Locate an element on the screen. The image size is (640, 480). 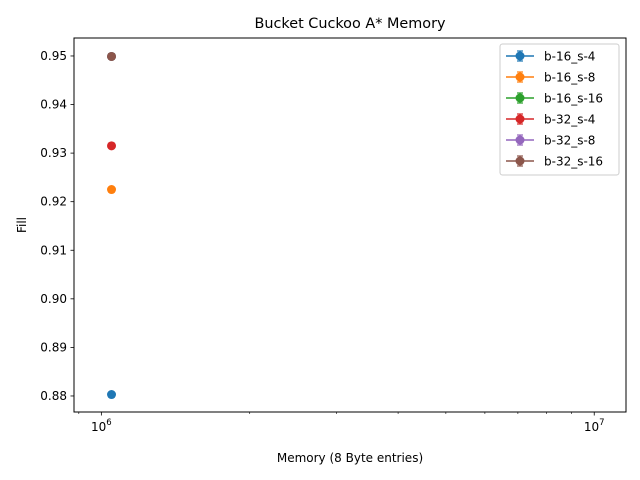
plot-area is located at coordinates (112, 225).